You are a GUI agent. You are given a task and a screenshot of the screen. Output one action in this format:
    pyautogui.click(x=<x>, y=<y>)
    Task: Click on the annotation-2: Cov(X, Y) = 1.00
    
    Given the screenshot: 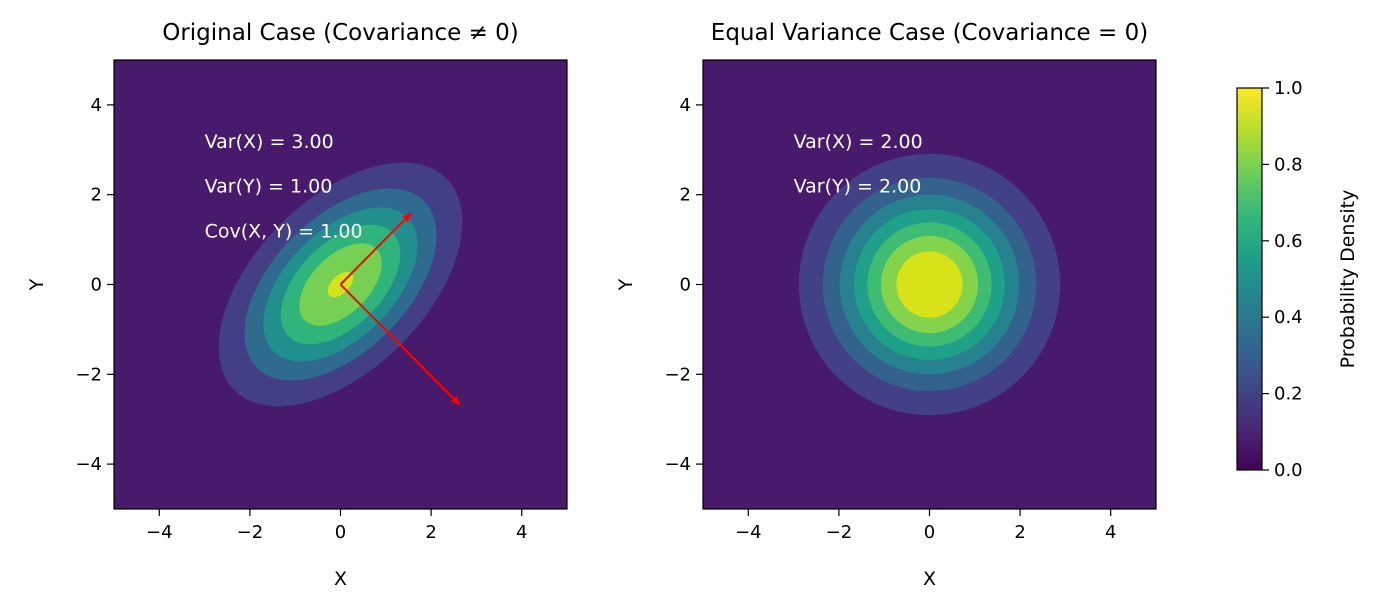 What is the action you would take?
    pyautogui.click(x=284, y=232)
    